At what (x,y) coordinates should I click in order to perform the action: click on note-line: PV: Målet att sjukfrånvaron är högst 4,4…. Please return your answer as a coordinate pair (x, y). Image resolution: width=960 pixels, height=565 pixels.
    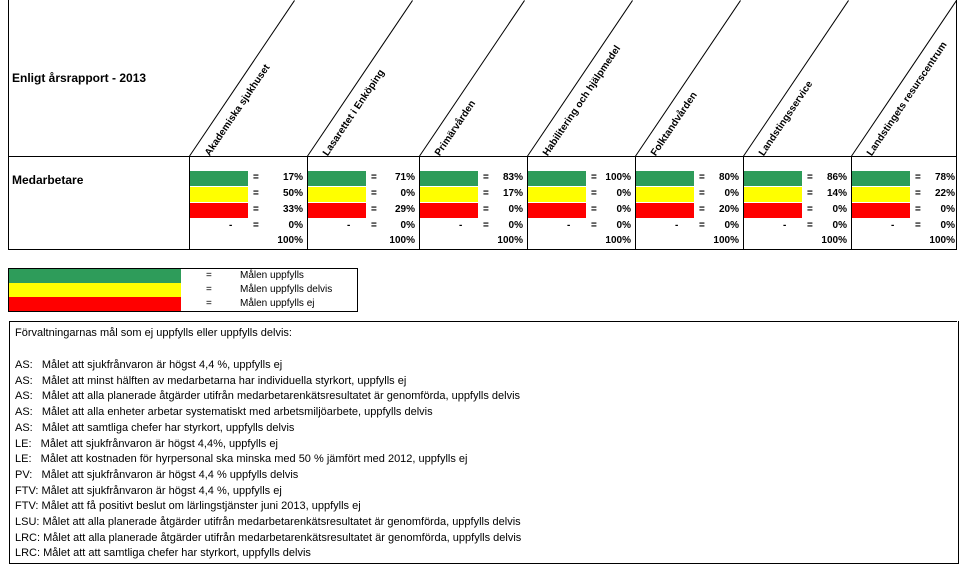
    Looking at the image, I should click on (157, 474).